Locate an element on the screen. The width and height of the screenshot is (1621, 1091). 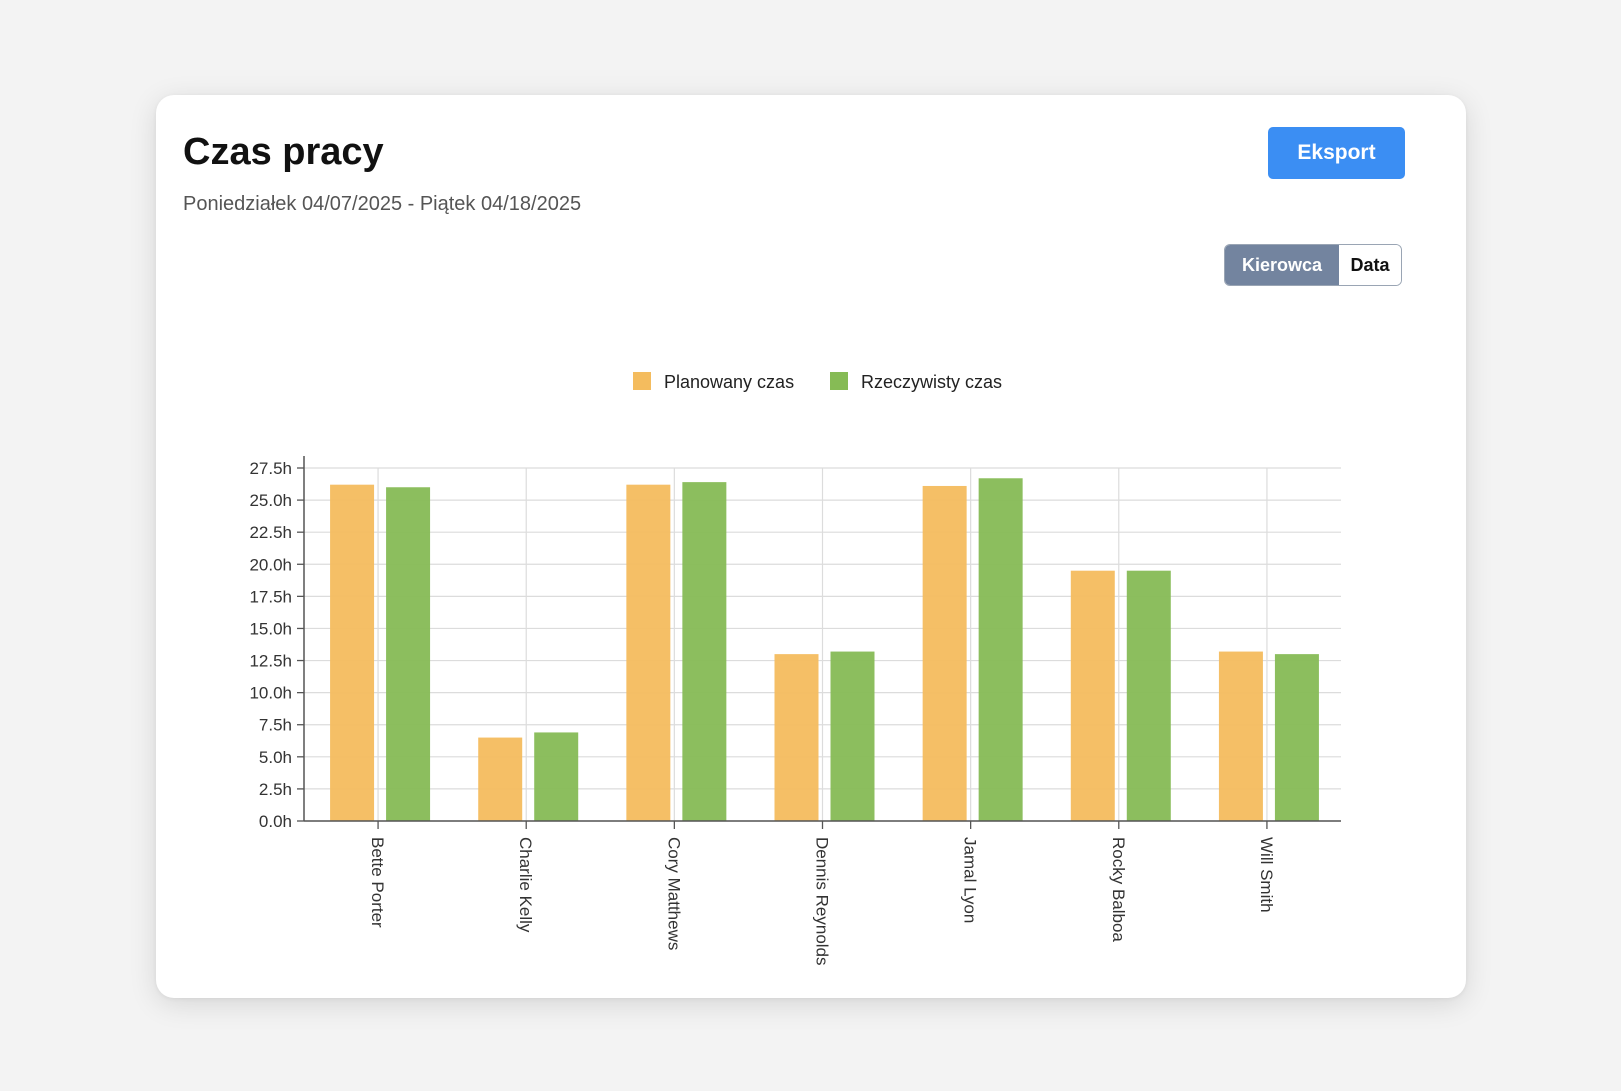
y-tick-label: 27.5h is located at coordinates (270, 468).